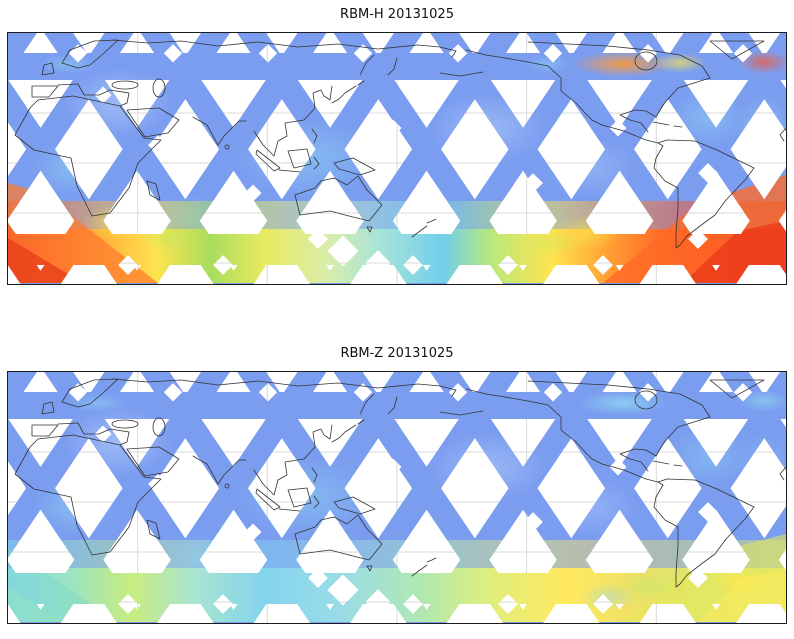 This screenshot has width=794, height=639. Describe the element at coordinates (397, 353) in the screenshot. I see `panel-title-rbm-z: RBM-Z 20131025` at that location.